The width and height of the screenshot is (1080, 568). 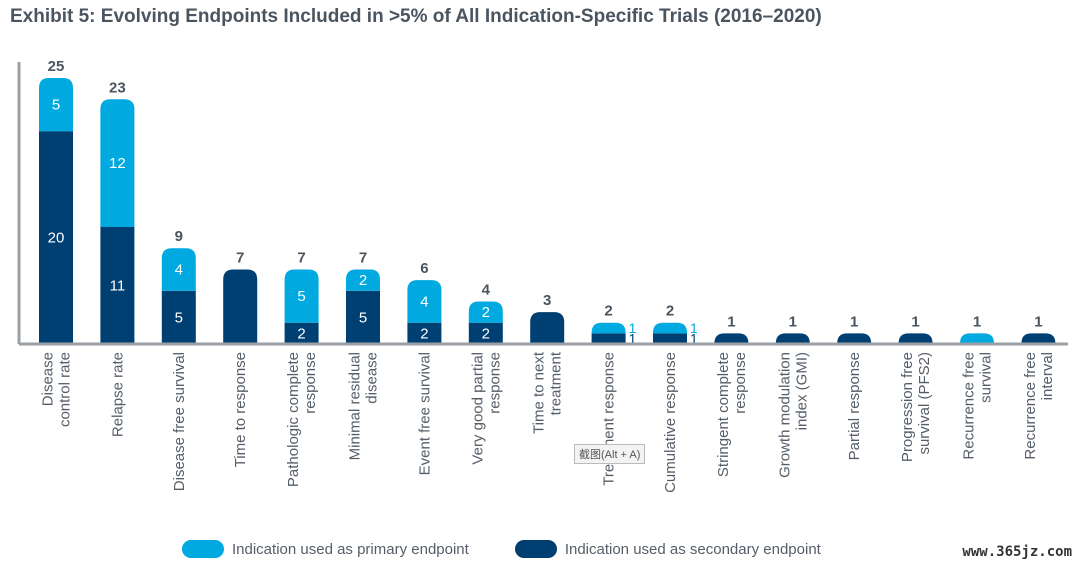 What do you see at coordinates (203, 549) in the screenshot?
I see `legend-swatch-primary` at bounding box center [203, 549].